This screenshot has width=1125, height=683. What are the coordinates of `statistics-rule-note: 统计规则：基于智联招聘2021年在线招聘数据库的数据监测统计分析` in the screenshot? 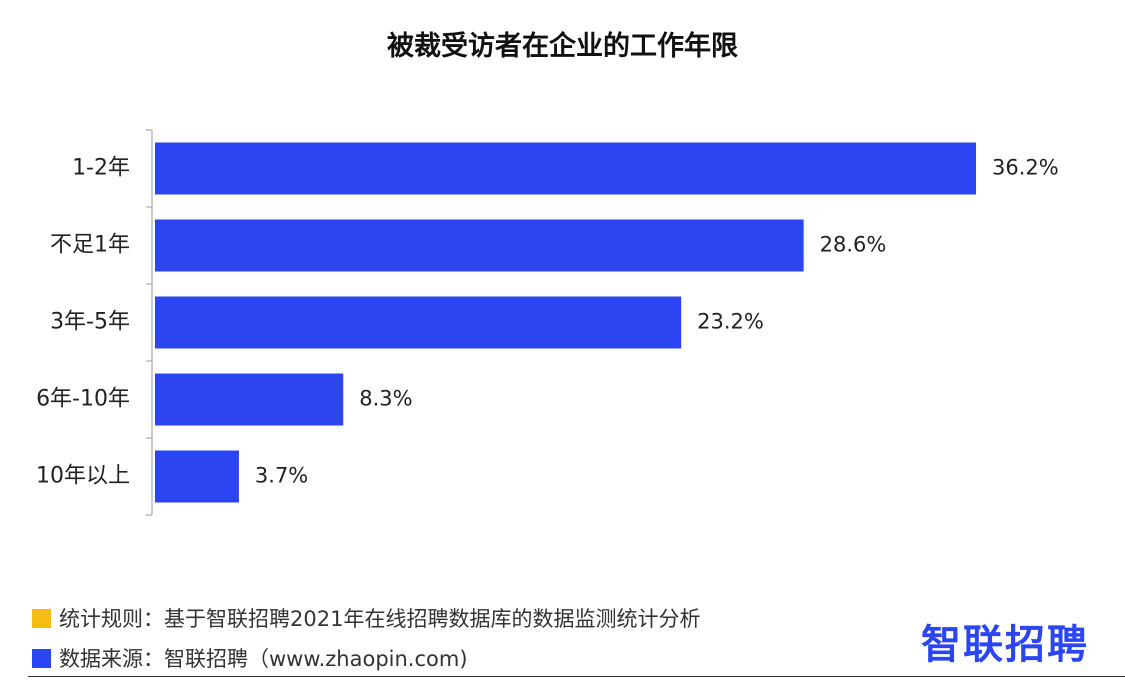 It's located at (366, 618).